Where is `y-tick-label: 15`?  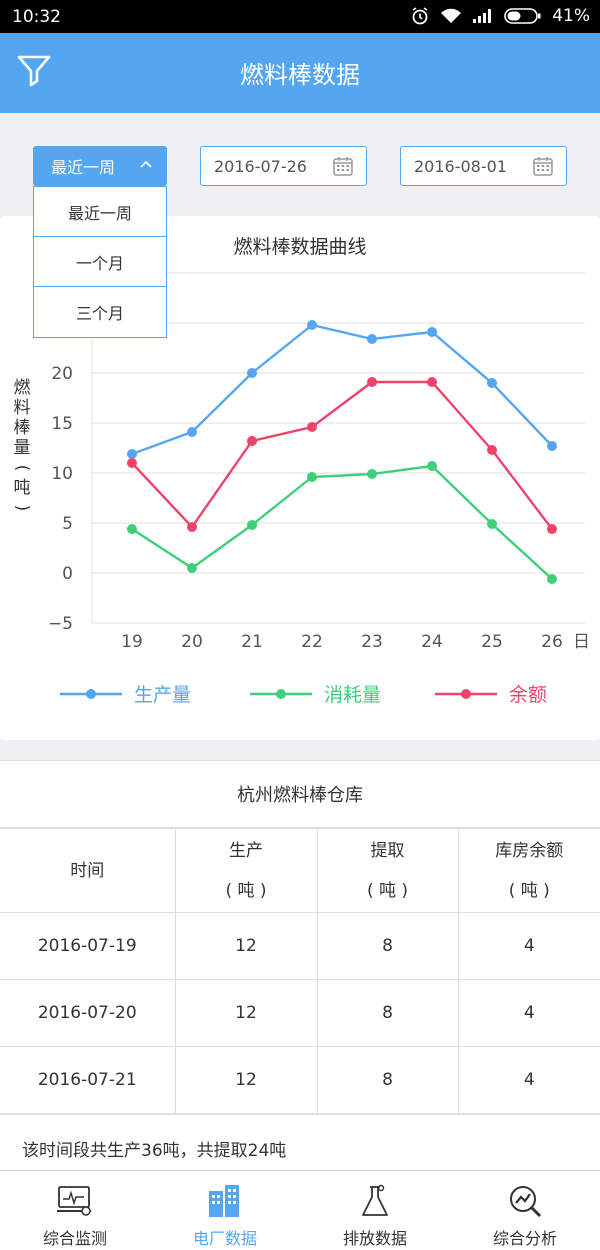 y-tick-label: 15 is located at coordinates (62, 424).